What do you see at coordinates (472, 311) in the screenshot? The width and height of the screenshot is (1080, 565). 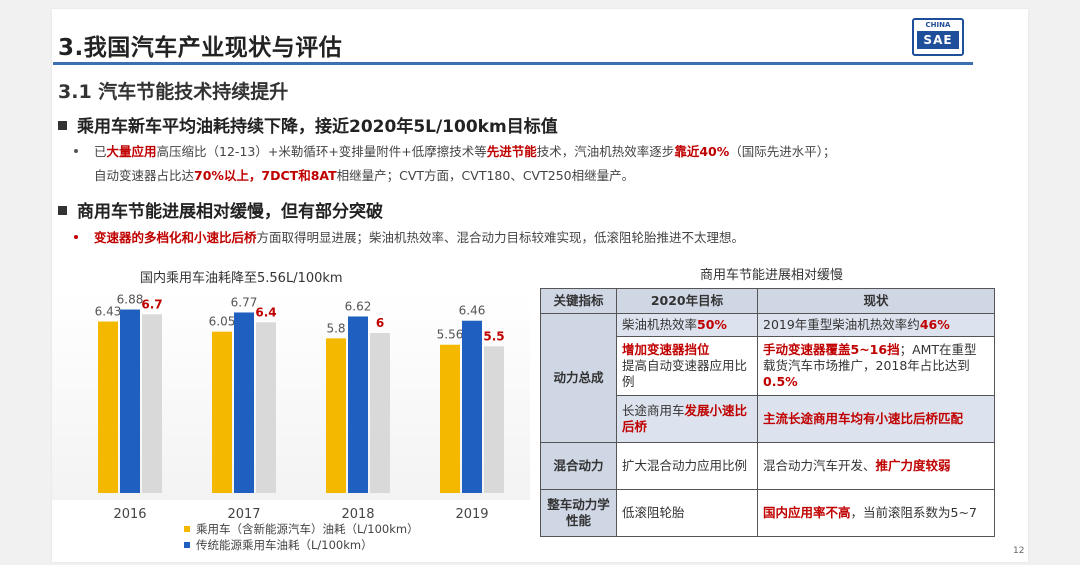 I see `data-label-2019-s2: 6.46` at bounding box center [472, 311].